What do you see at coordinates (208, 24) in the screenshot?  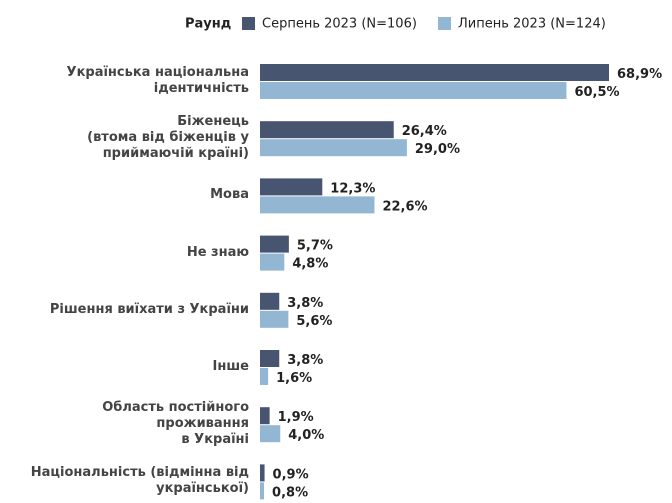 I see `legend-title: Раунд` at bounding box center [208, 24].